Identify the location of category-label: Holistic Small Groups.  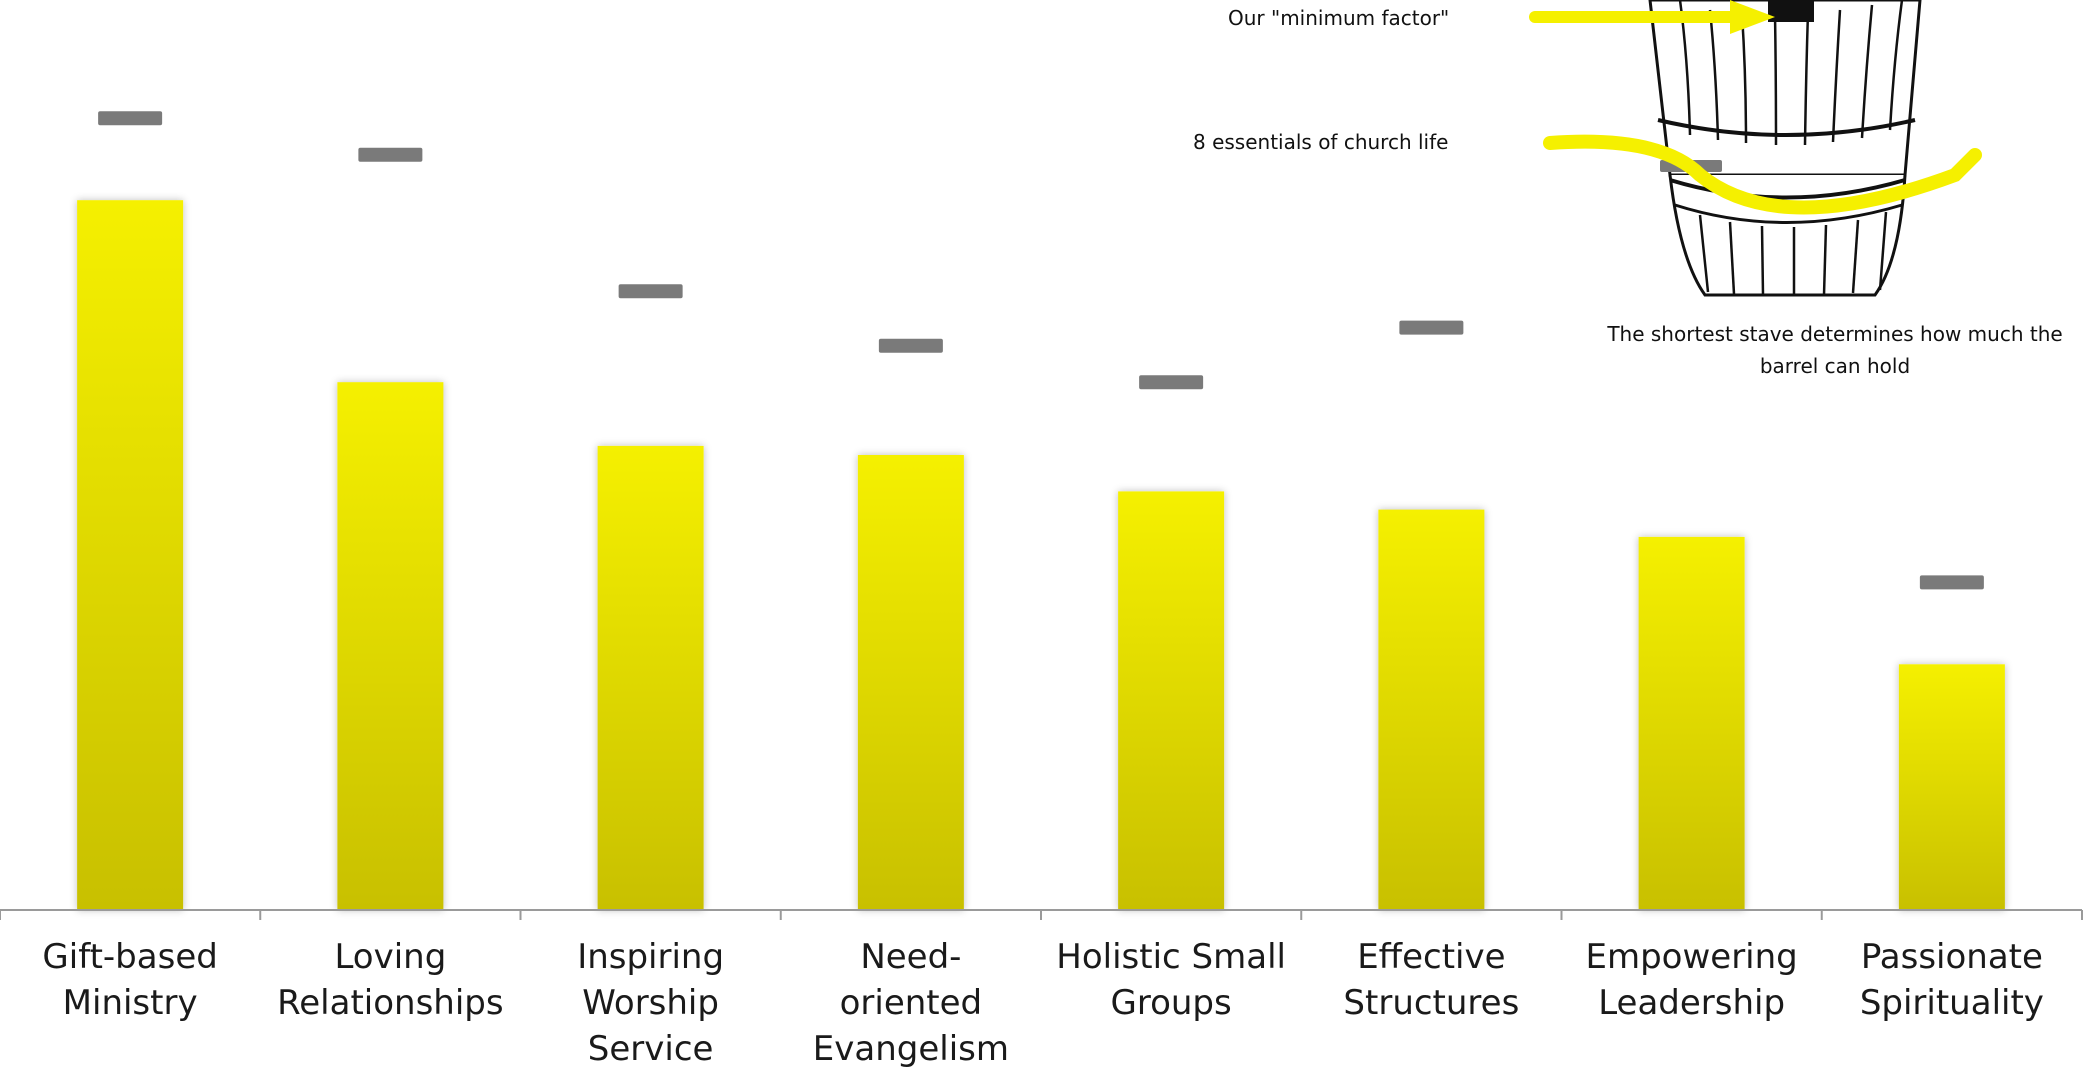
(1171, 980).